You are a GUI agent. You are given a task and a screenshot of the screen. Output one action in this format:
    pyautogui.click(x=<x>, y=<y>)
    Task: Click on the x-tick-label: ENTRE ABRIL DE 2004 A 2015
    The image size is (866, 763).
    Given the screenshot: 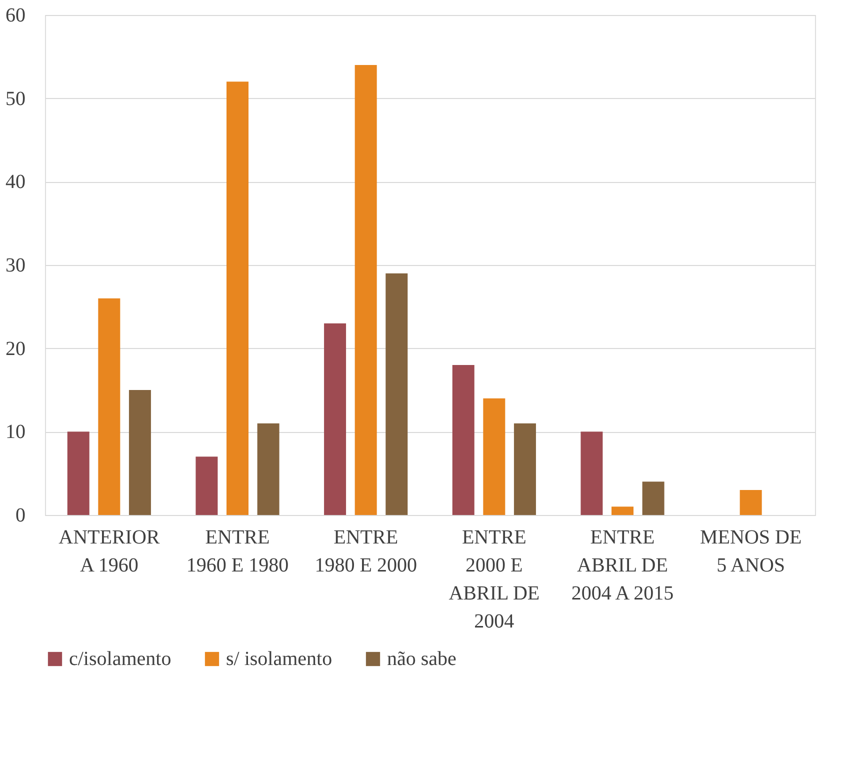 What is the action you would take?
    pyautogui.click(x=622, y=565)
    